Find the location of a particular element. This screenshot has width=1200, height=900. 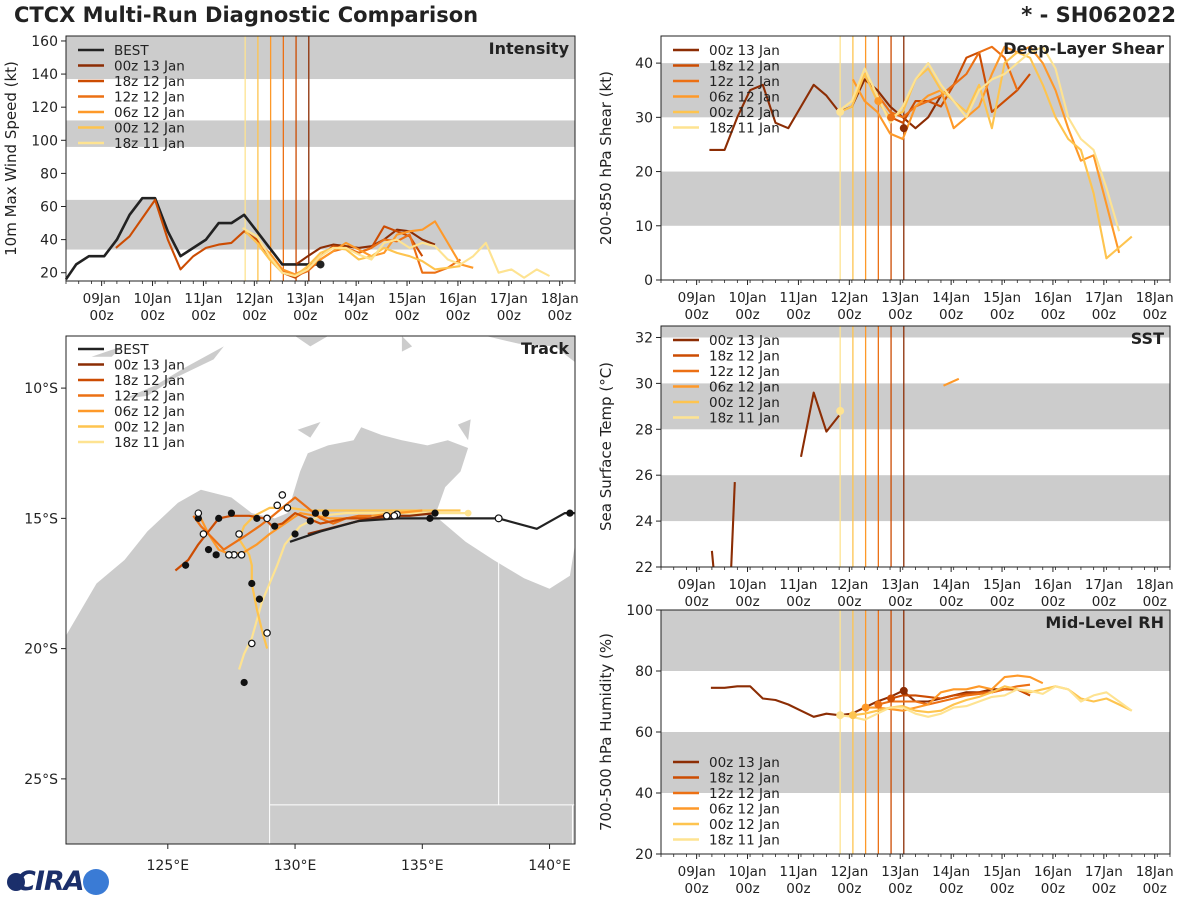

best-point is located at coordinates (430, 518).